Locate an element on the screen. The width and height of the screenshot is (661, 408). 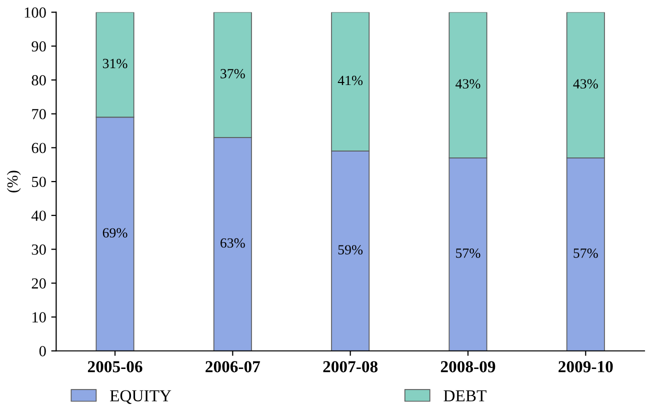
y-tick-label: 40 is located at coordinates (38, 215).